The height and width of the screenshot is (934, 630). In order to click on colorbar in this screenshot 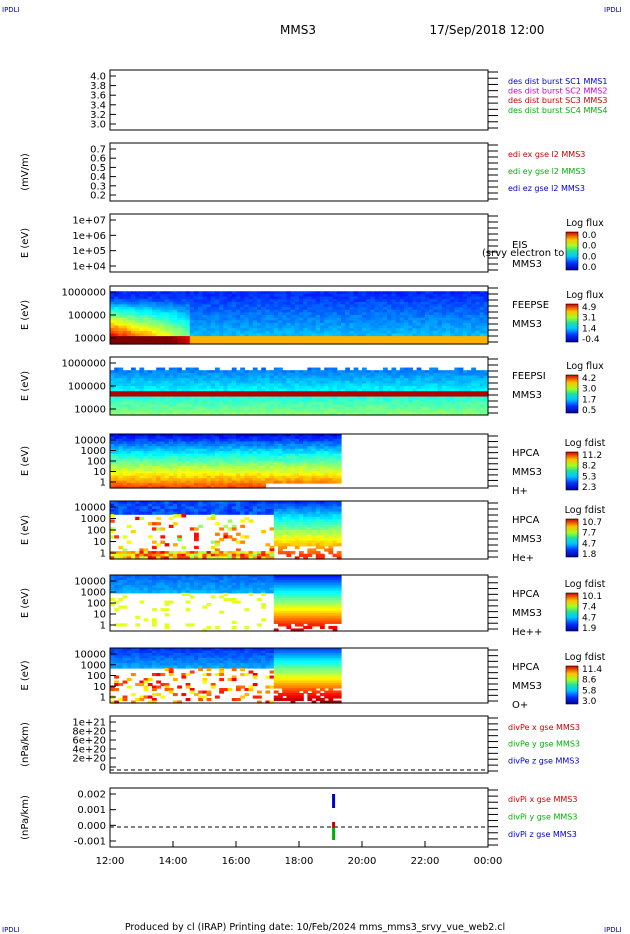, I will do `click(572, 394)`.